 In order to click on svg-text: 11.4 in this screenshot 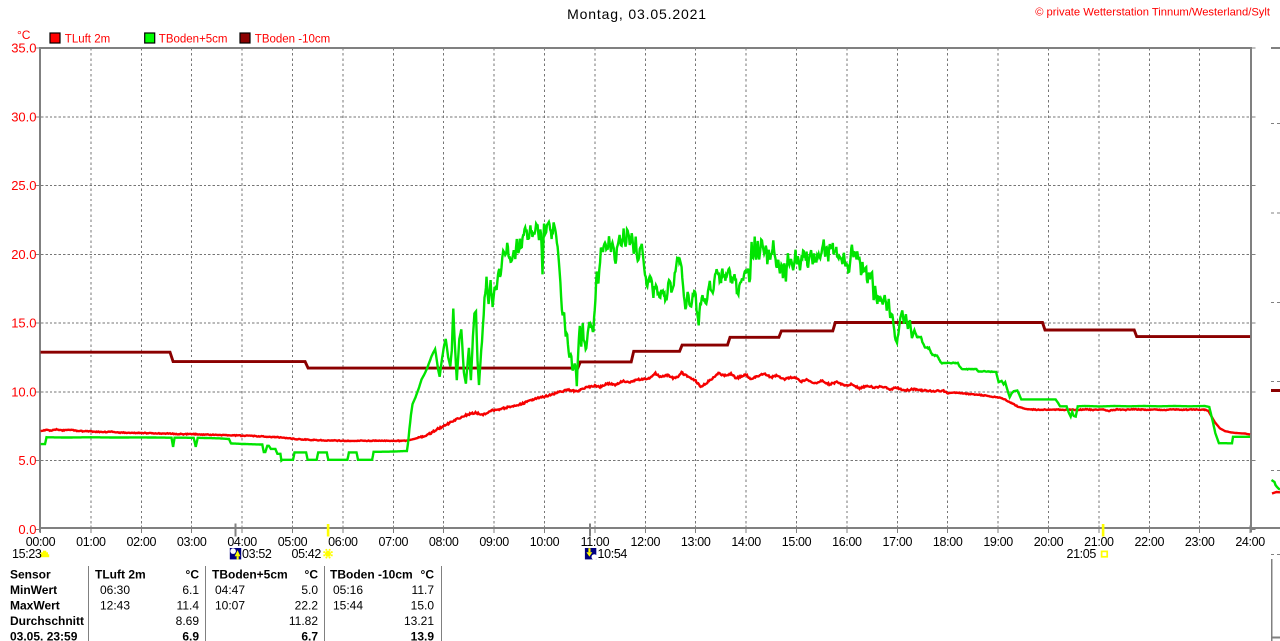, I will do `click(188, 606)`.